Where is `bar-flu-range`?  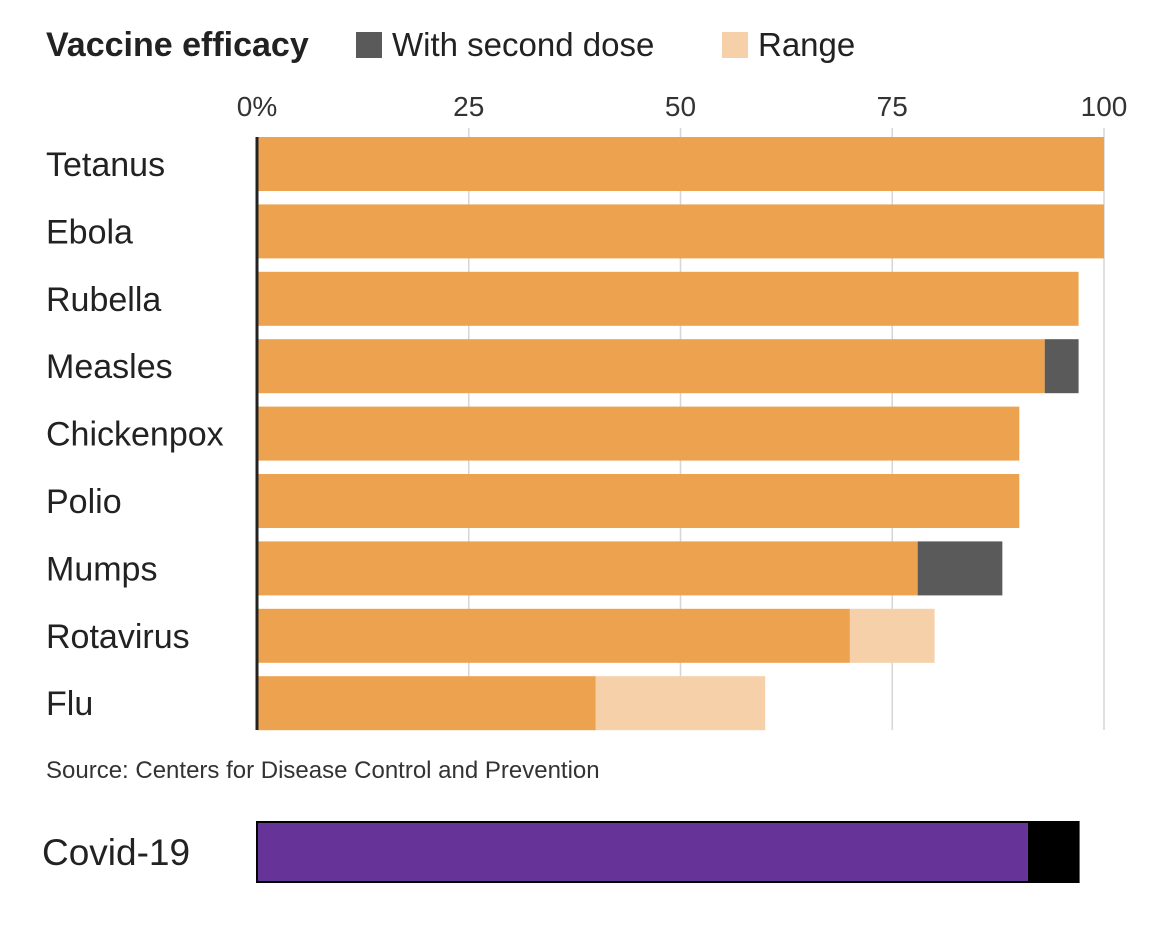 bar-flu-range is located at coordinates (680, 703).